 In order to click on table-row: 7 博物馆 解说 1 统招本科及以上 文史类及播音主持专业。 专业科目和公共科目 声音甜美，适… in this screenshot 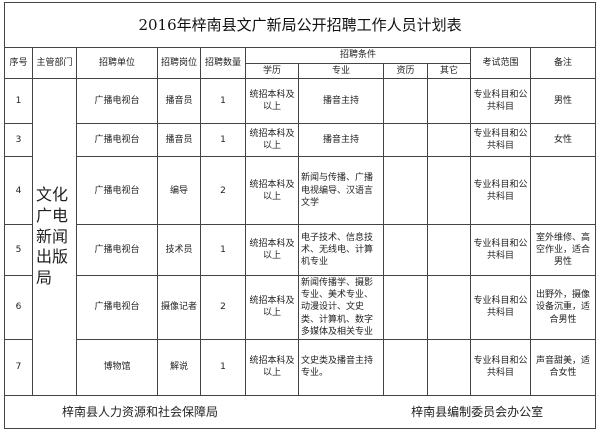, I will do `click(300, 367)`.